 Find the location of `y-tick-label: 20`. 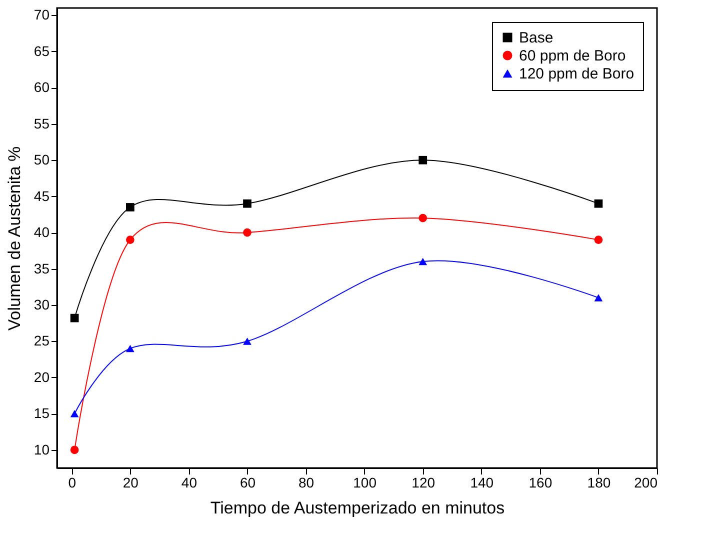

y-tick-label: 20 is located at coordinates (42, 376).